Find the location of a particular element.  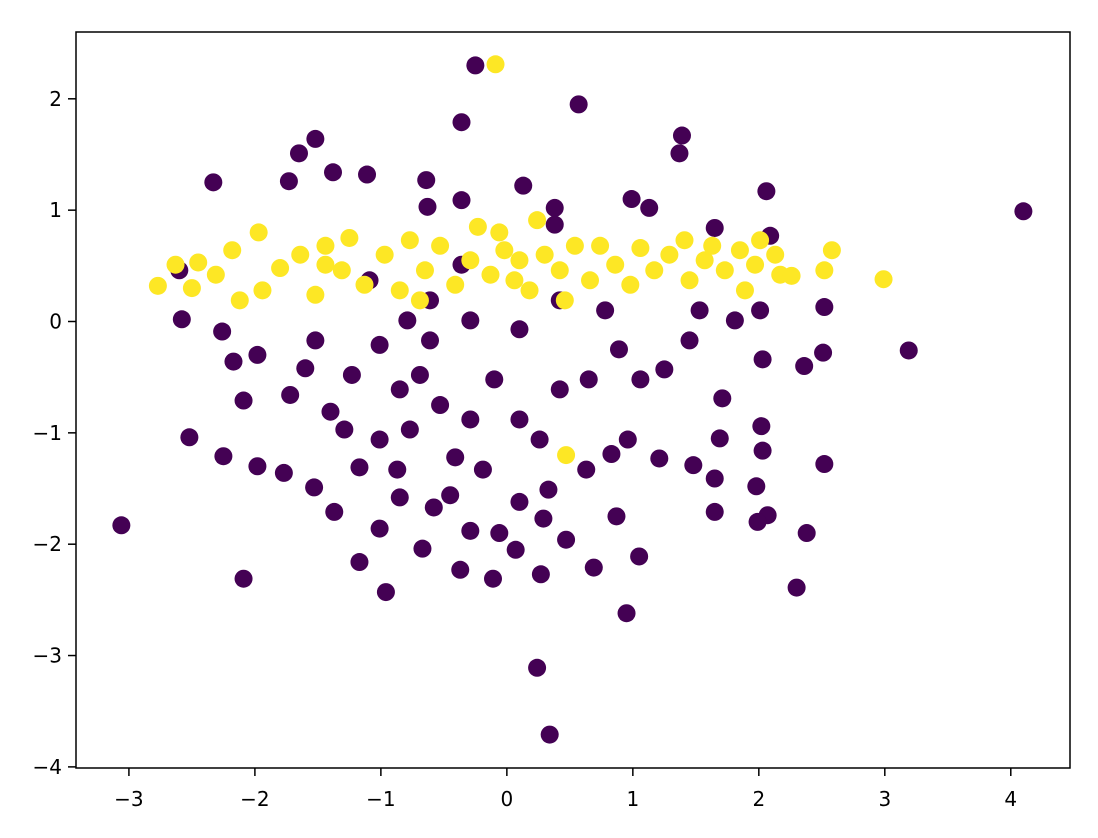

y-tick-label: 2 is located at coordinates (55, 99).